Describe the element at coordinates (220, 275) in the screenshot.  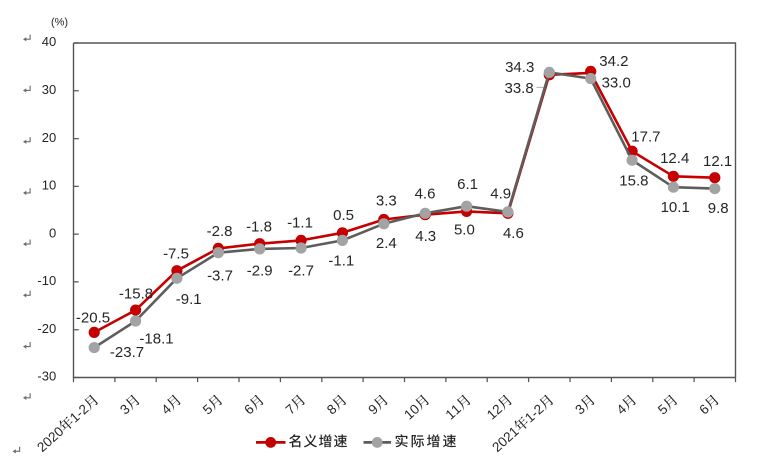
I see `svg-text: -3.7` at that location.